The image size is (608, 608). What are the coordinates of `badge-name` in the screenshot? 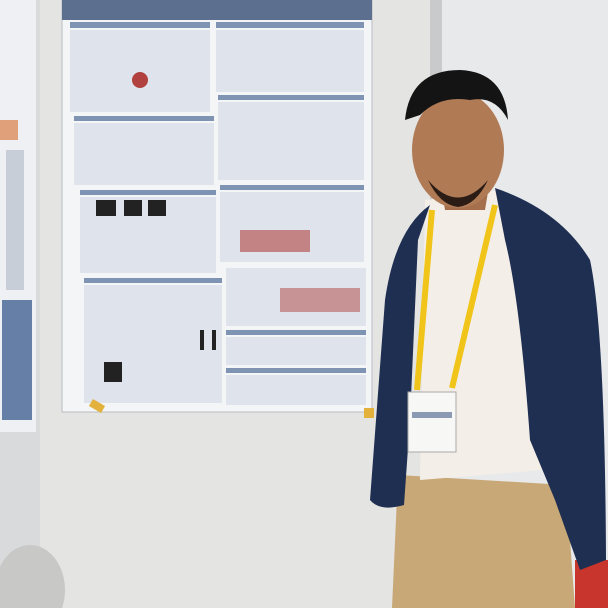 It's located at (432, 415).